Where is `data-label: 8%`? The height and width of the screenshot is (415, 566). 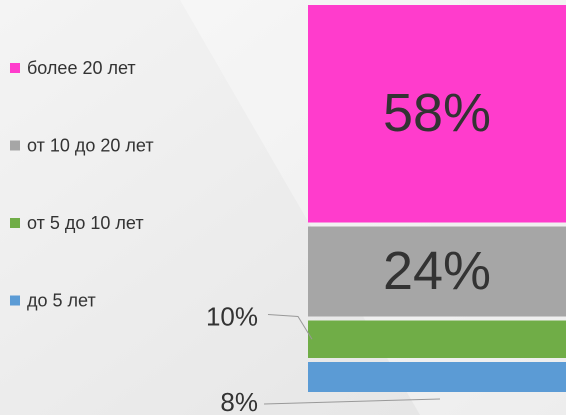
data-label: 8% is located at coordinates (239, 401).